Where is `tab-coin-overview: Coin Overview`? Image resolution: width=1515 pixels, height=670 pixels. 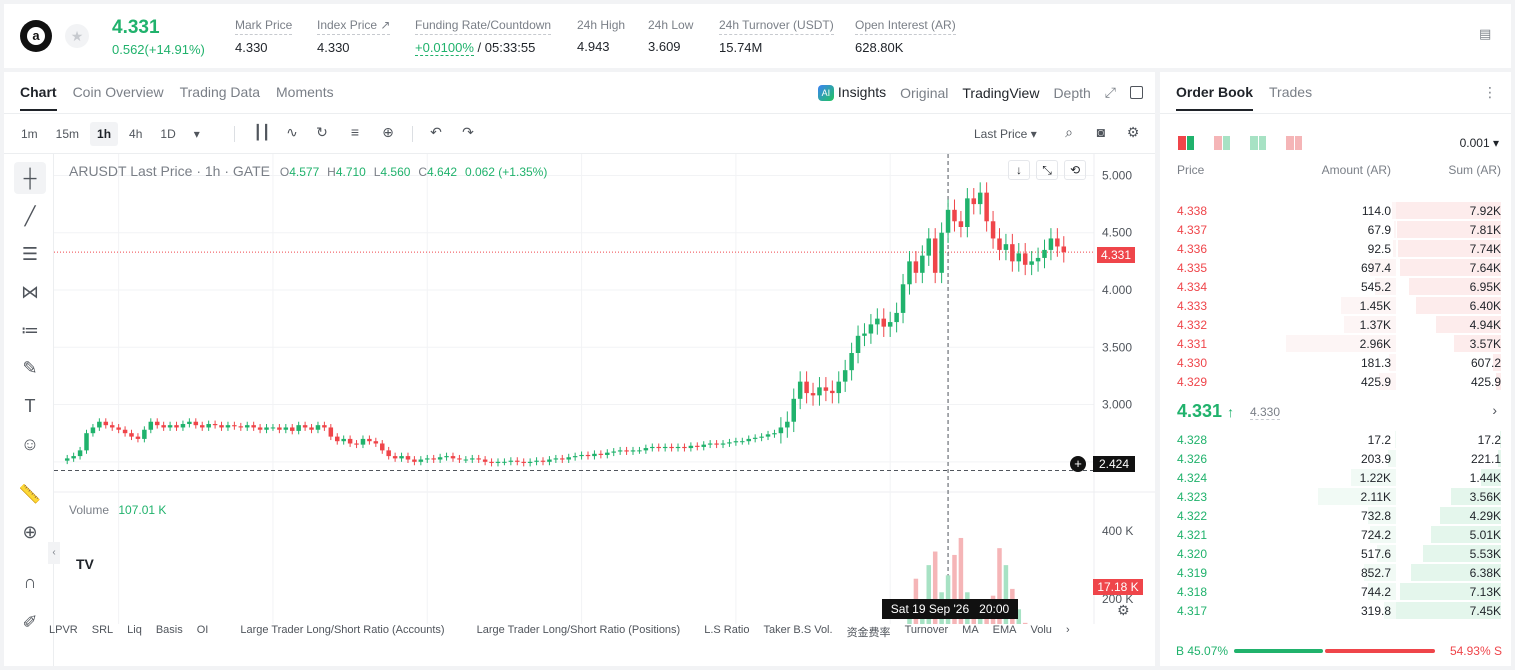 tab-coin-overview: Coin Overview is located at coordinates (118, 92).